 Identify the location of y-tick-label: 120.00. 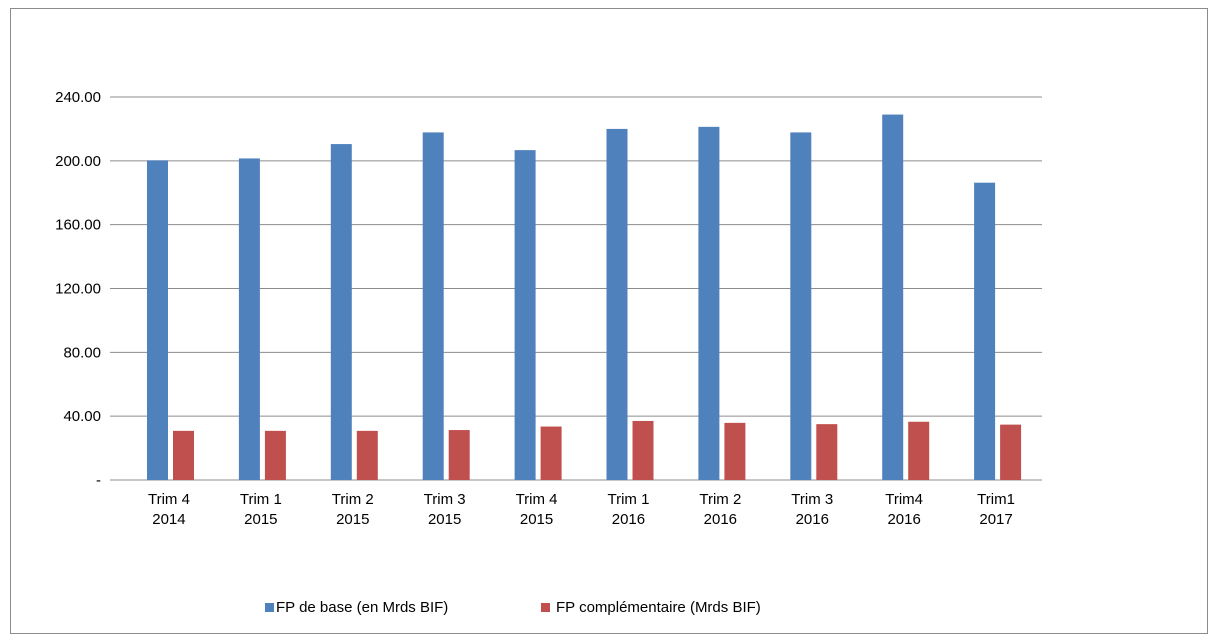
(78, 289).